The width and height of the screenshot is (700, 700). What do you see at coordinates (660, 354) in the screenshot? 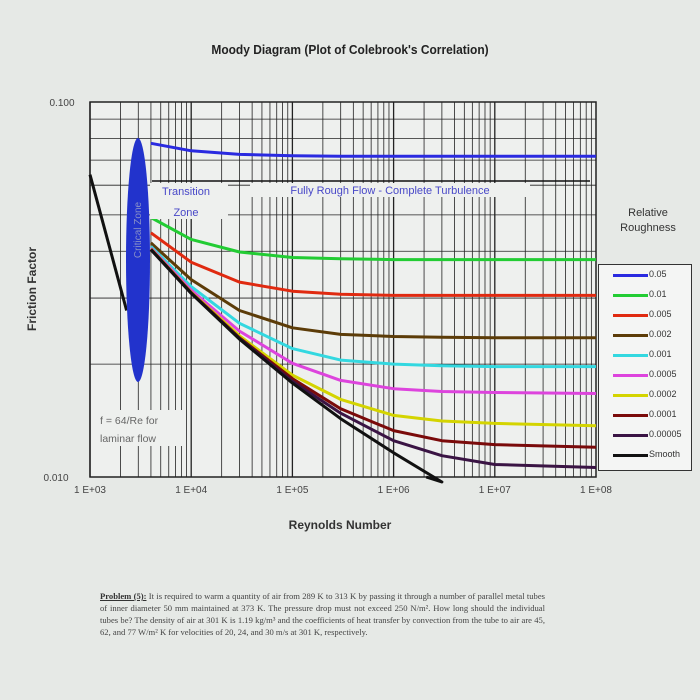
I see `legend-label: 0.001` at bounding box center [660, 354].